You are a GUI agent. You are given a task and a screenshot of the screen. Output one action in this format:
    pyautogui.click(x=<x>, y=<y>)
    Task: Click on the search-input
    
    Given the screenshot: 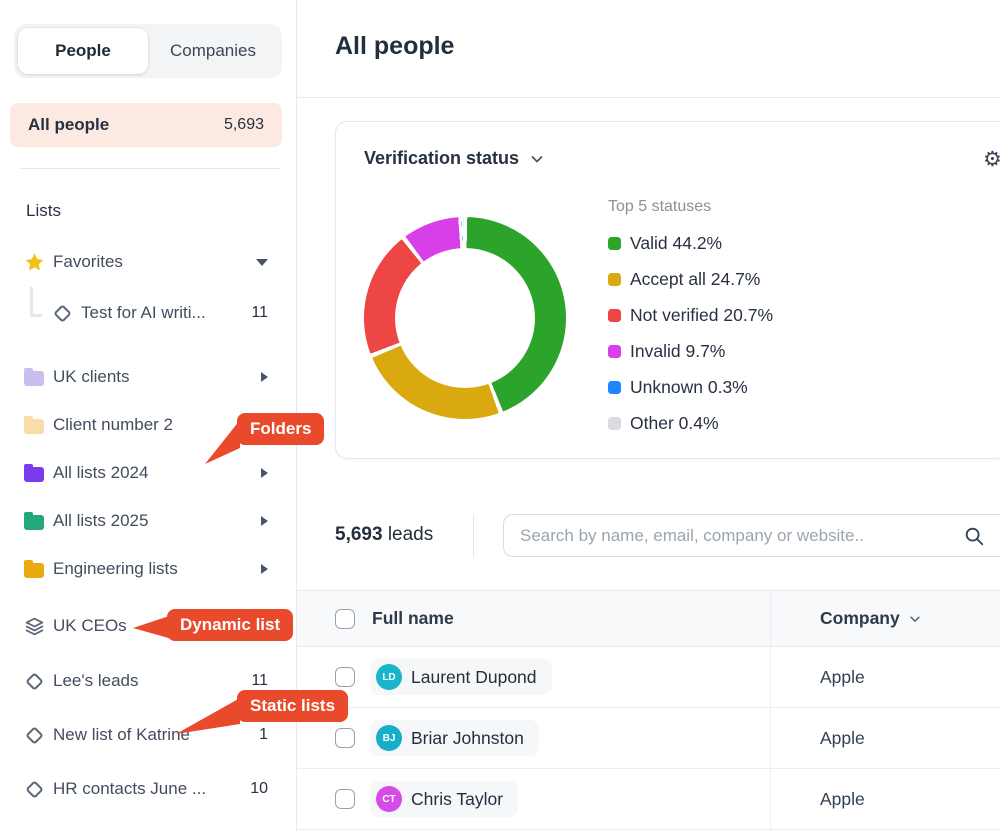 What is the action you would take?
    pyautogui.click(x=751, y=535)
    